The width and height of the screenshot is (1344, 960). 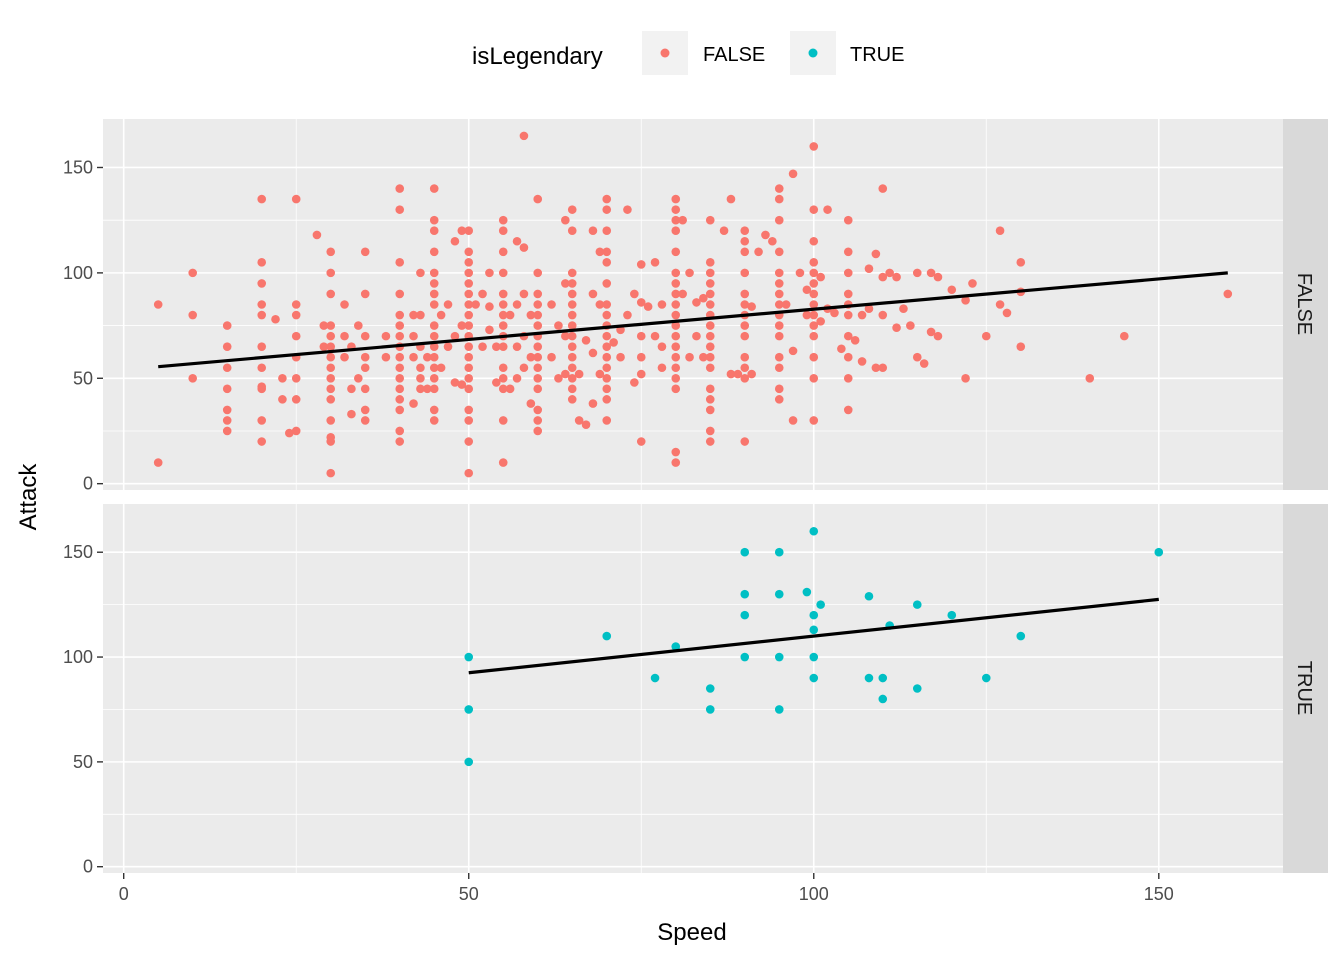 I want to click on x-axis-title: Speed, so click(x=691, y=932).